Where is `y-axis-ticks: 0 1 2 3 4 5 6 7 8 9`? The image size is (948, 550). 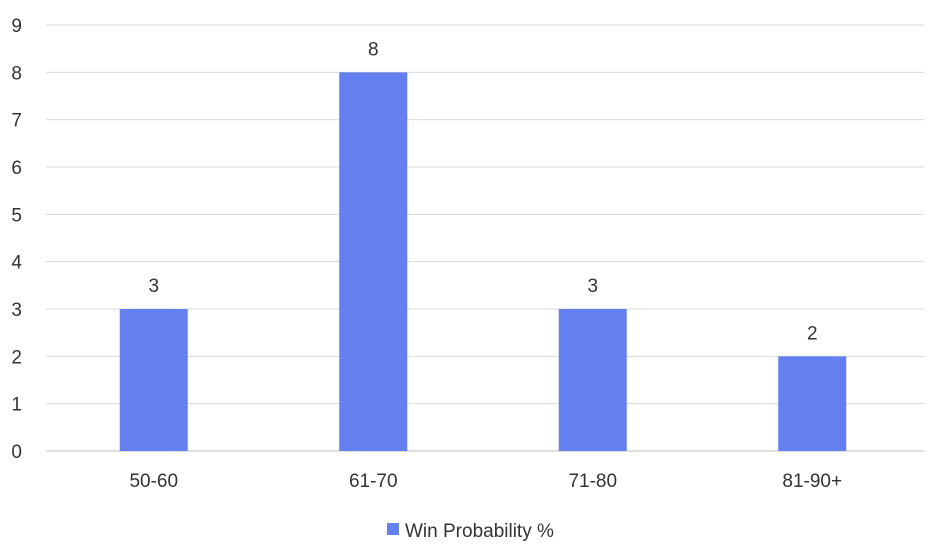
y-axis-ticks: 0 1 2 3 4 5 6 7 8 9 is located at coordinates (16, 239).